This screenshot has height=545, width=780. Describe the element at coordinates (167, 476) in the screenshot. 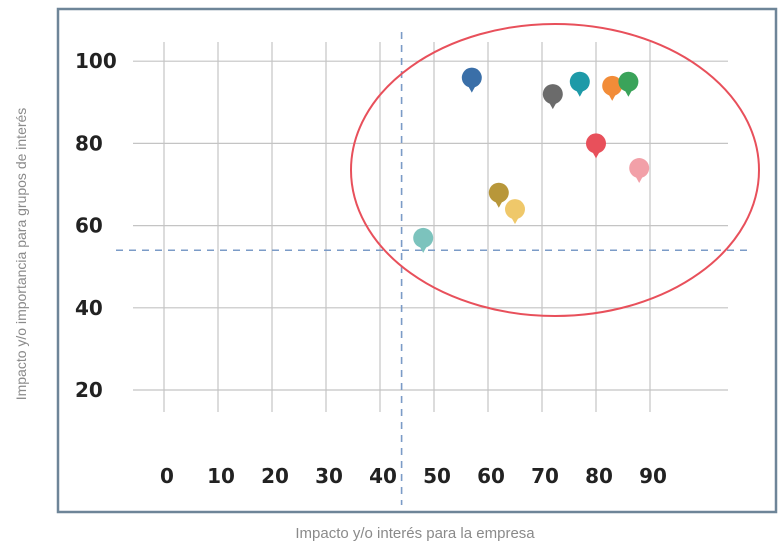

I see `x-tick-label: 0` at that location.